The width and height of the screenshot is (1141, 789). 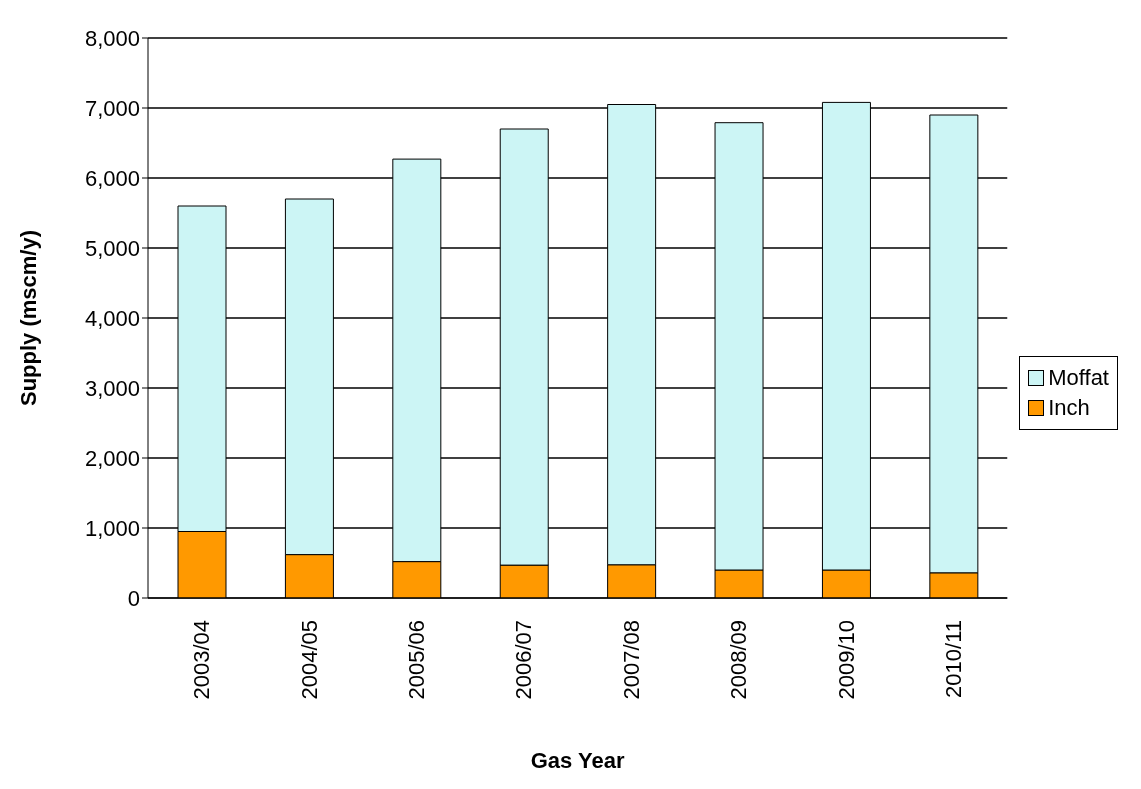 What do you see at coordinates (112, 528) in the screenshot?
I see `y-tick-label: 1,000` at bounding box center [112, 528].